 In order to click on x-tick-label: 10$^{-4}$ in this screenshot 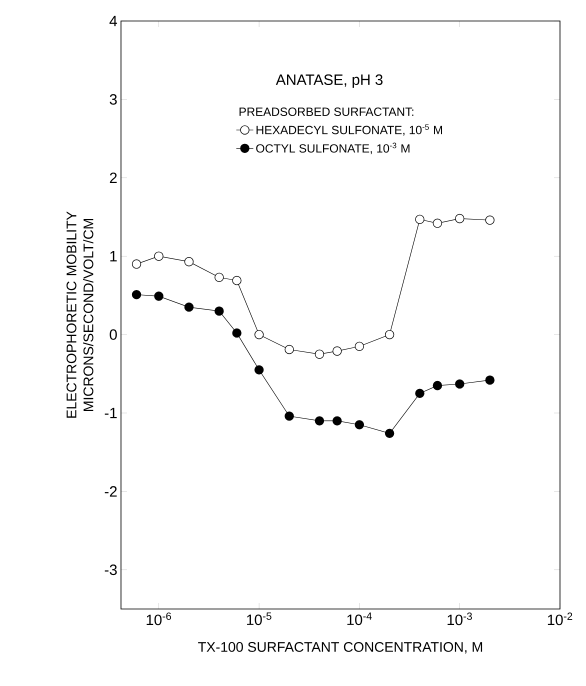, I will do `click(359, 619)`.